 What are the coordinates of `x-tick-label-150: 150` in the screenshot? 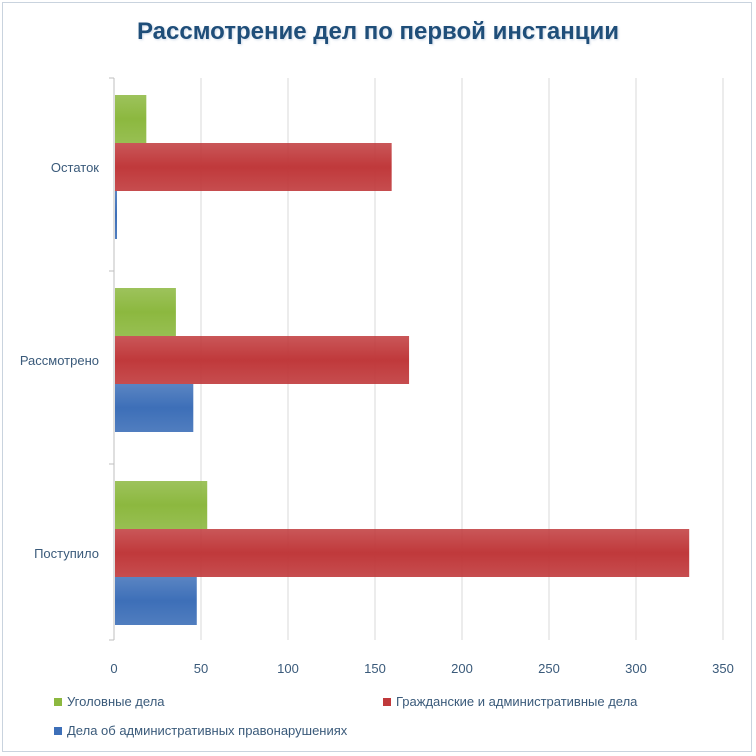 It's located at (375, 668).